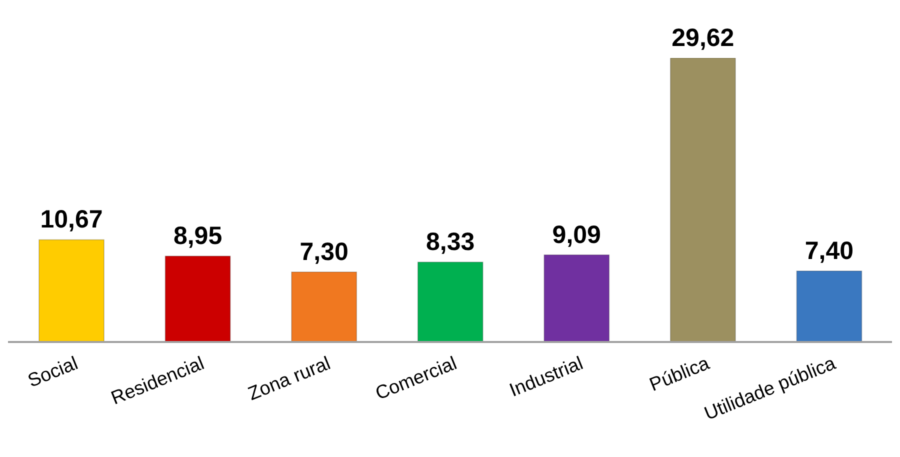 This screenshot has width=900, height=457. I want to click on data-label: 8,33, so click(450, 242).